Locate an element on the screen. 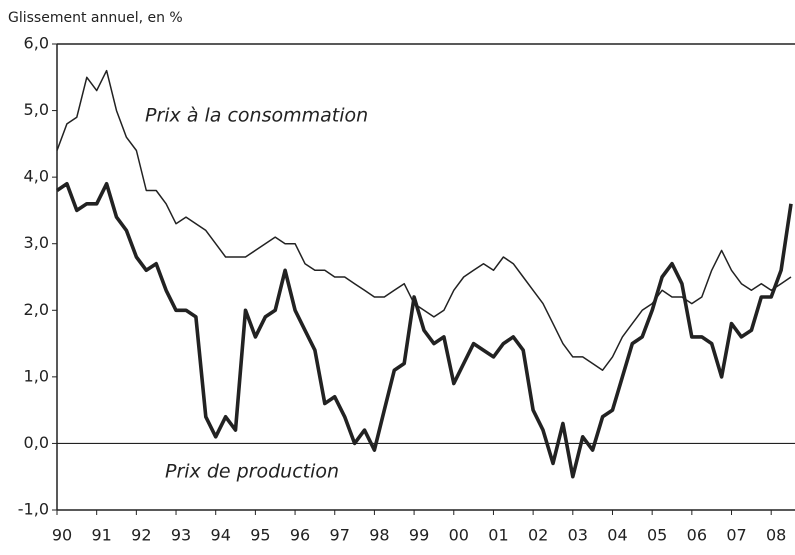 The height and width of the screenshot is (555, 795). x-tick-label: 95 is located at coordinates (260, 535).